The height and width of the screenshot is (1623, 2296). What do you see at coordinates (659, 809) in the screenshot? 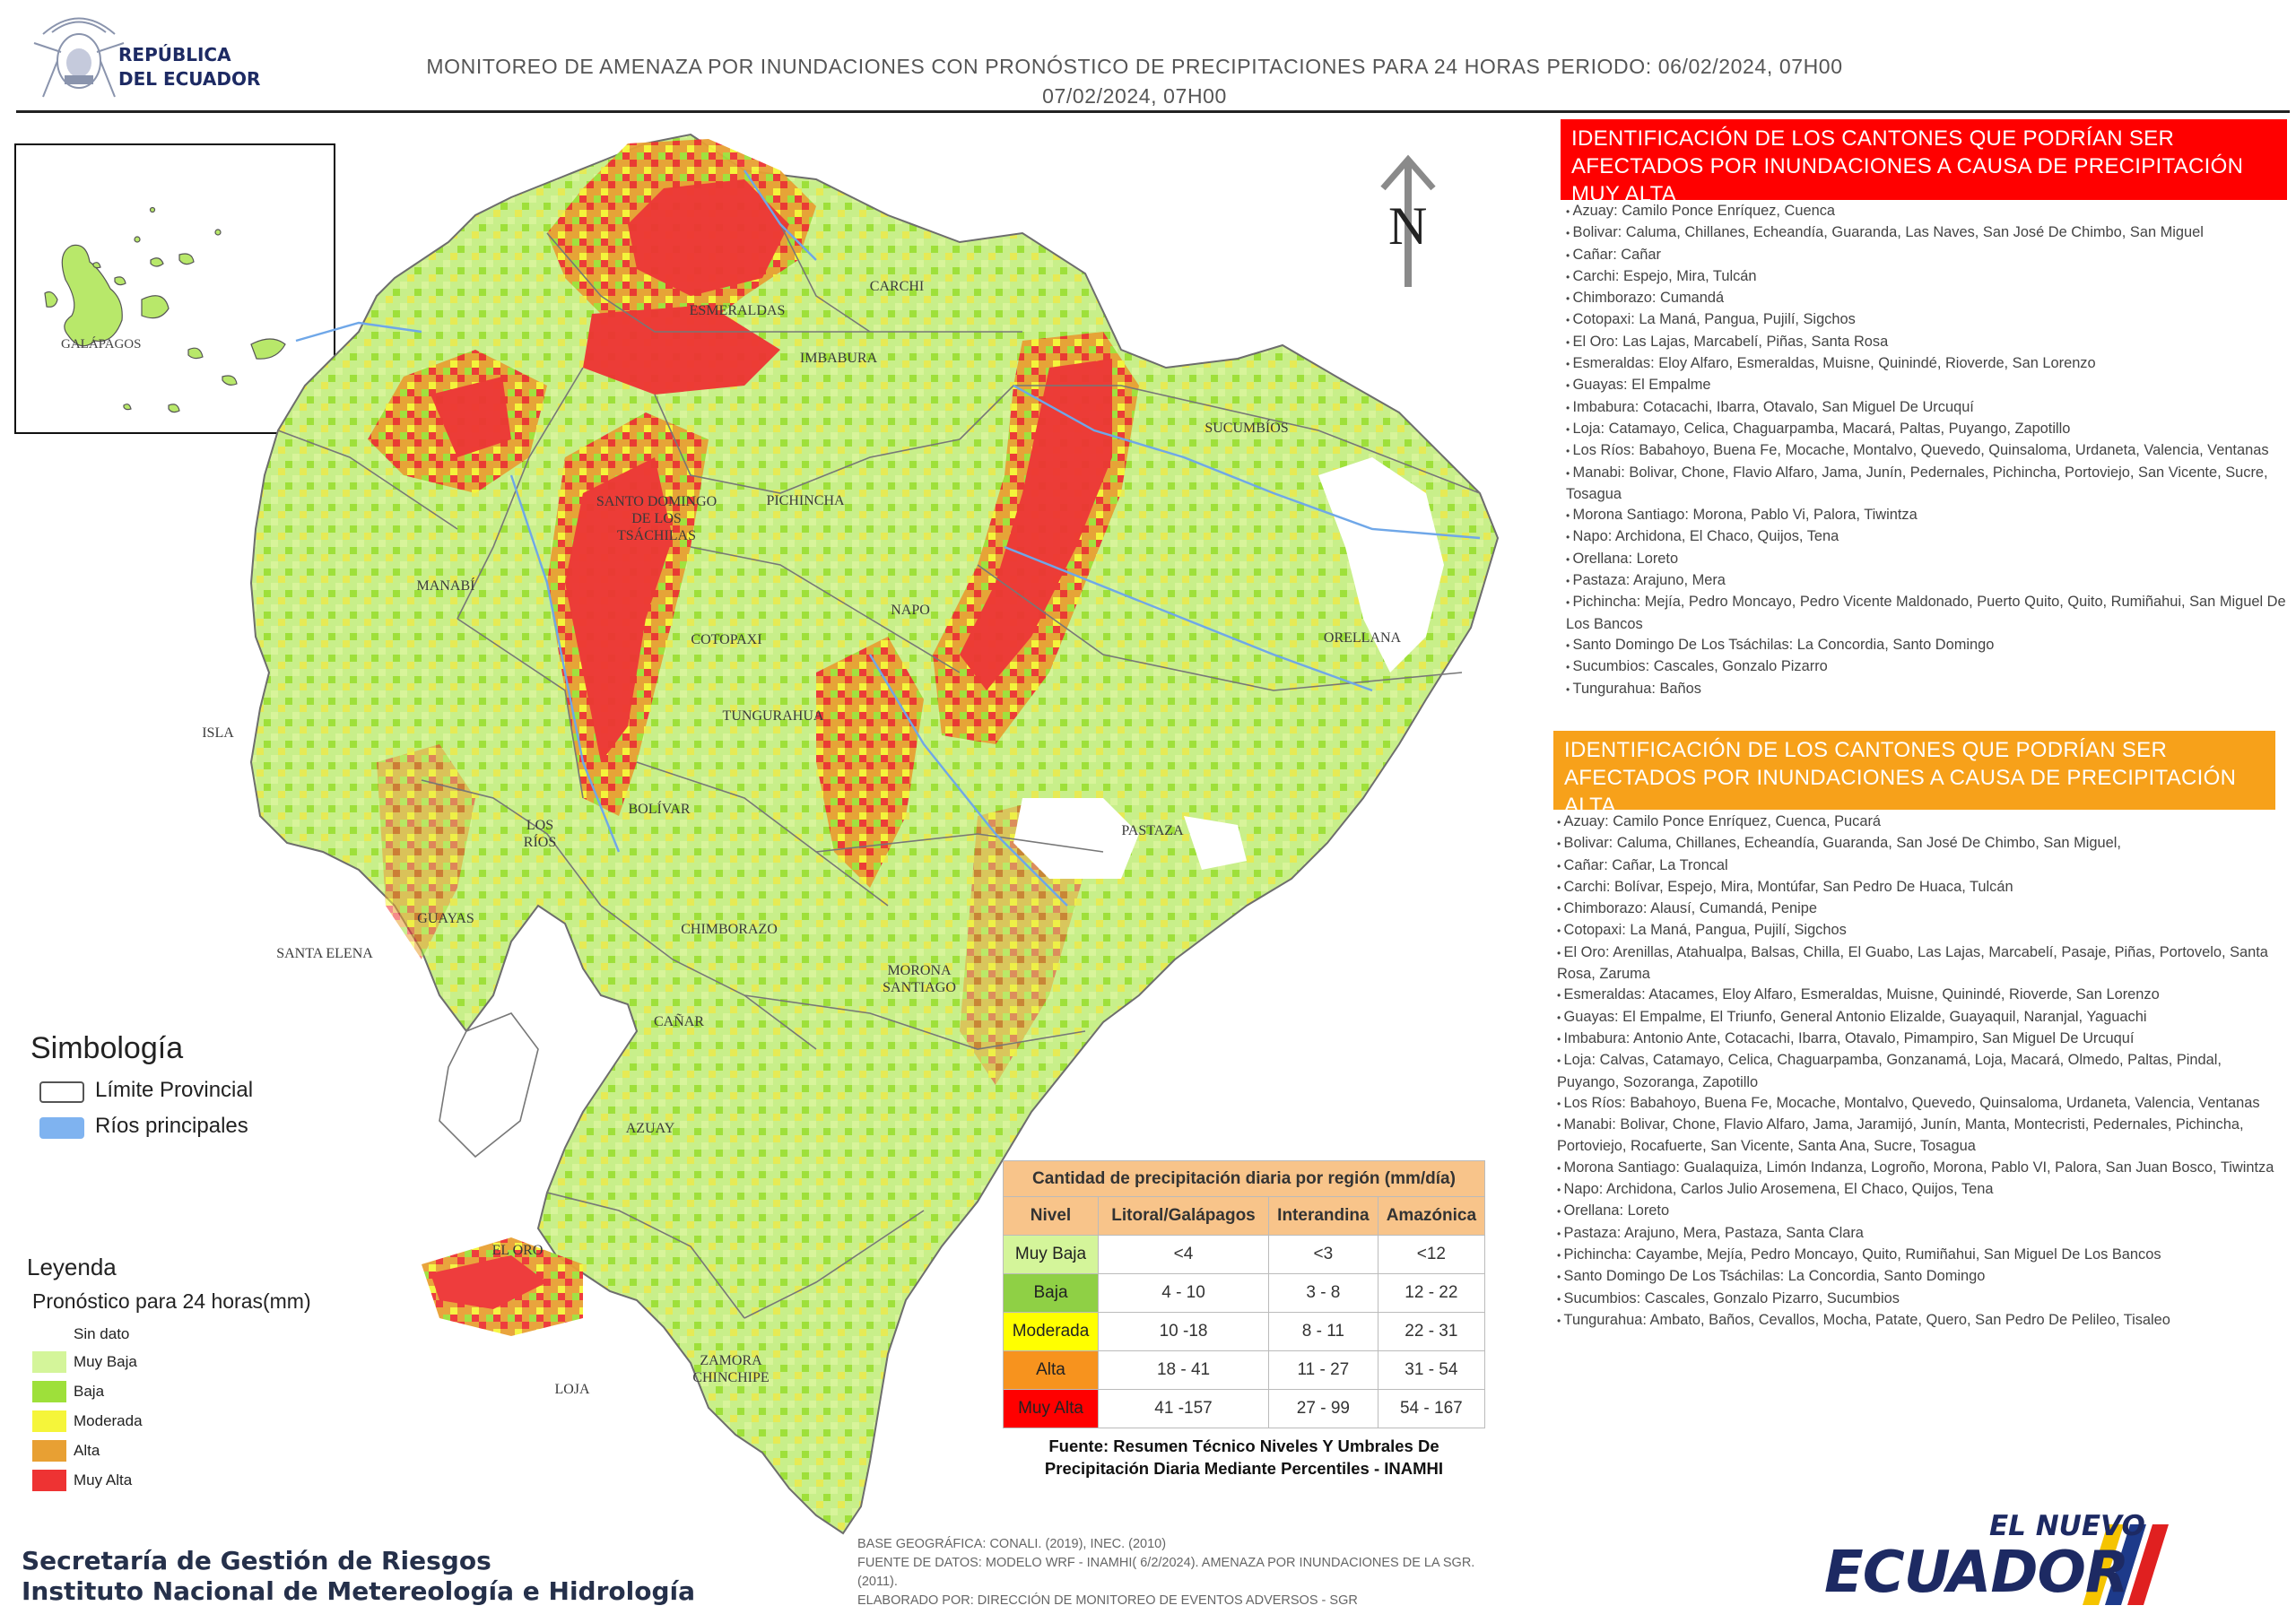
I see `province-label-bolivar: BOLÍVAR` at bounding box center [659, 809].